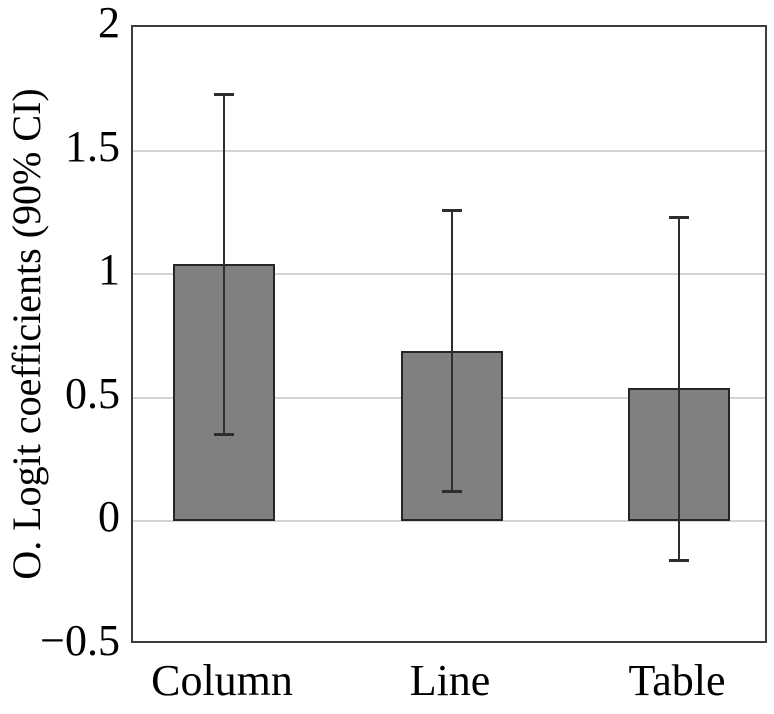 The height and width of the screenshot is (714, 774). Describe the element at coordinates (677, 680) in the screenshot. I see `x-category-label-table: Table` at that location.